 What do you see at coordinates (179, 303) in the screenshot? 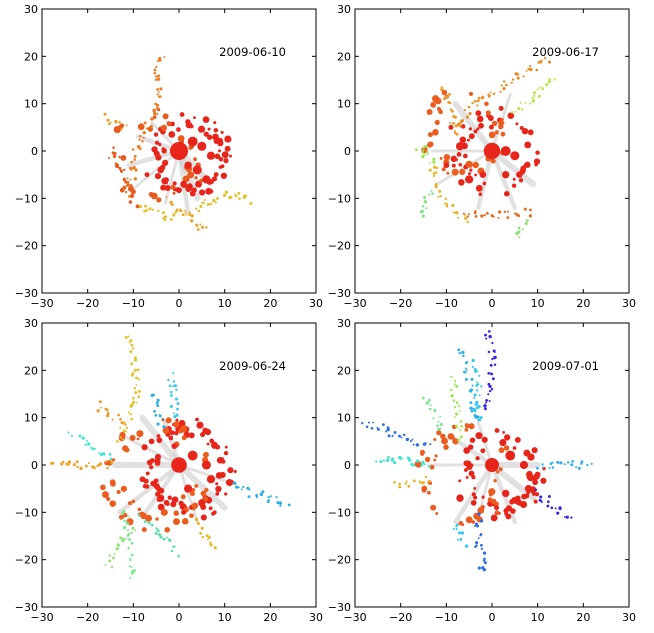
I see `x-tick-label: 0` at bounding box center [179, 303].